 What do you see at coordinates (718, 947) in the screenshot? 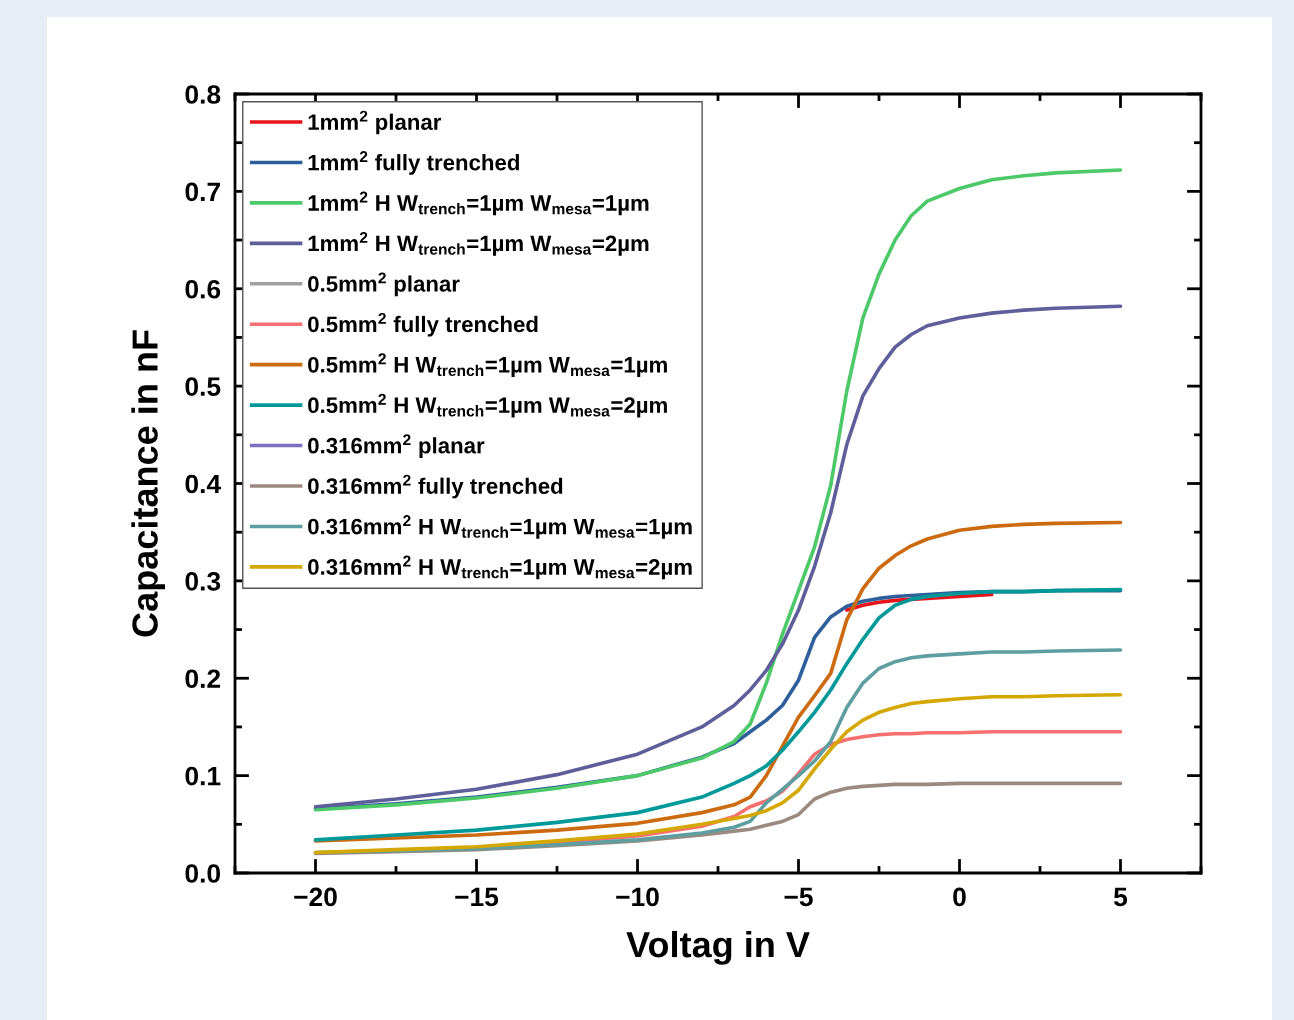
I see `x-axis-title: Voltag in V` at bounding box center [718, 947].